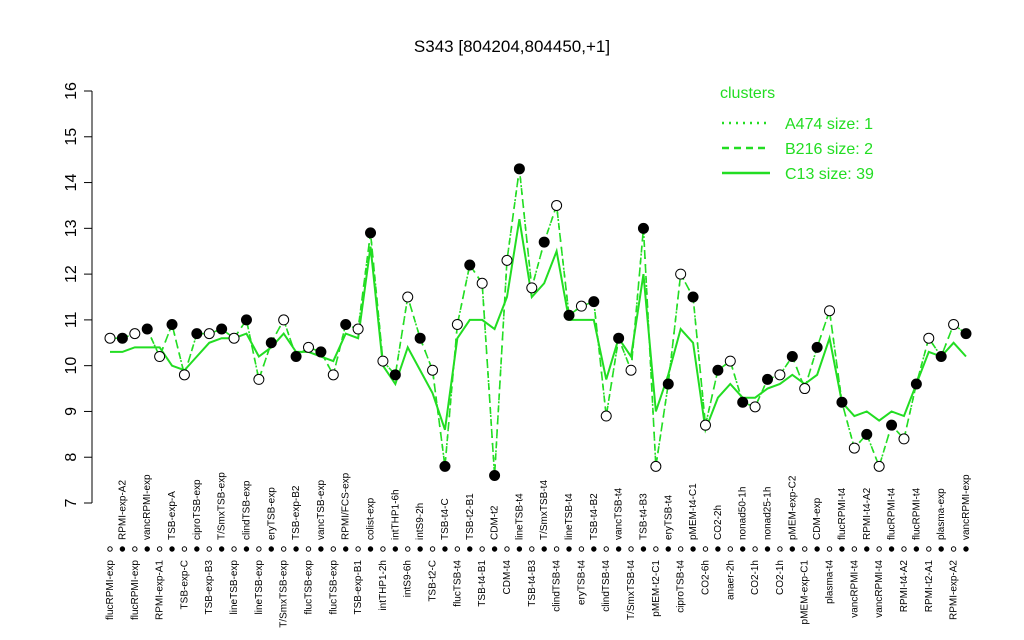 Image resolution: width=1024 pixels, height=640 pixels. What do you see at coordinates (234, 587) in the screenshot?
I see `x-tick-label: lineTSB-exp` at bounding box center [234, 587].